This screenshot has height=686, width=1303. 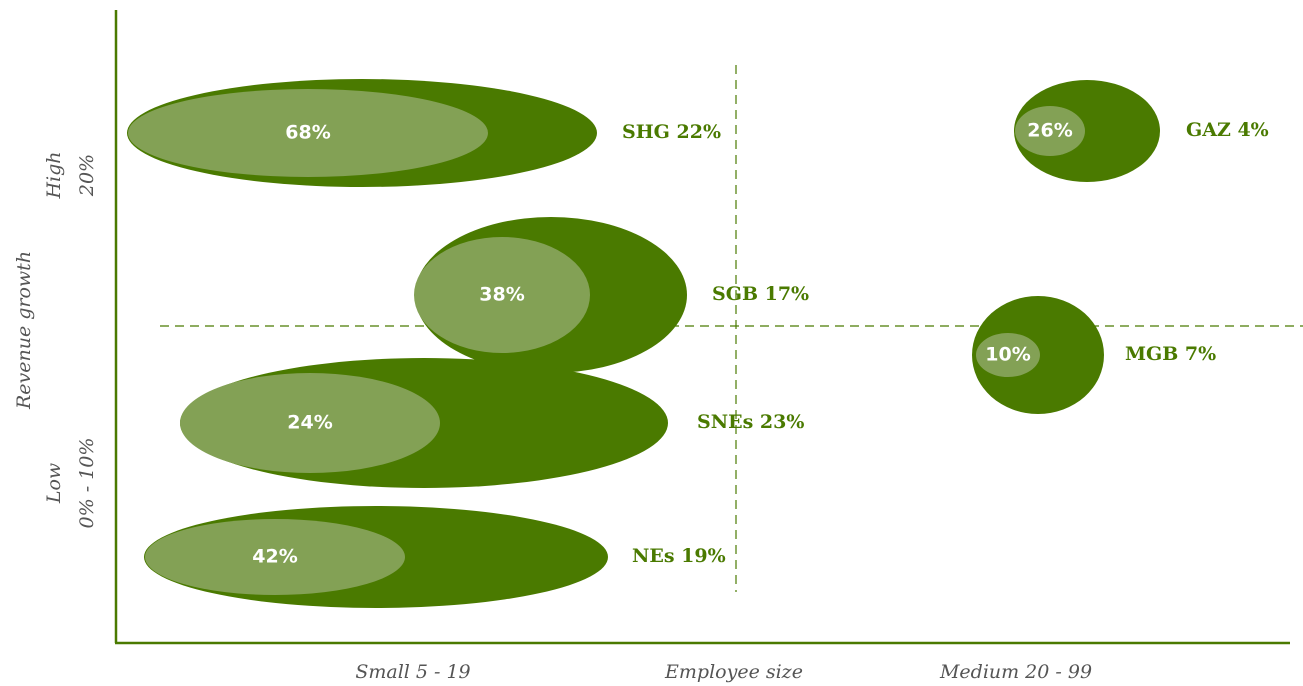 What do you see at coordinates (760, 294) in the screenshot?
I see `node-label: SGB 17%` at bounding box center [760, 294].